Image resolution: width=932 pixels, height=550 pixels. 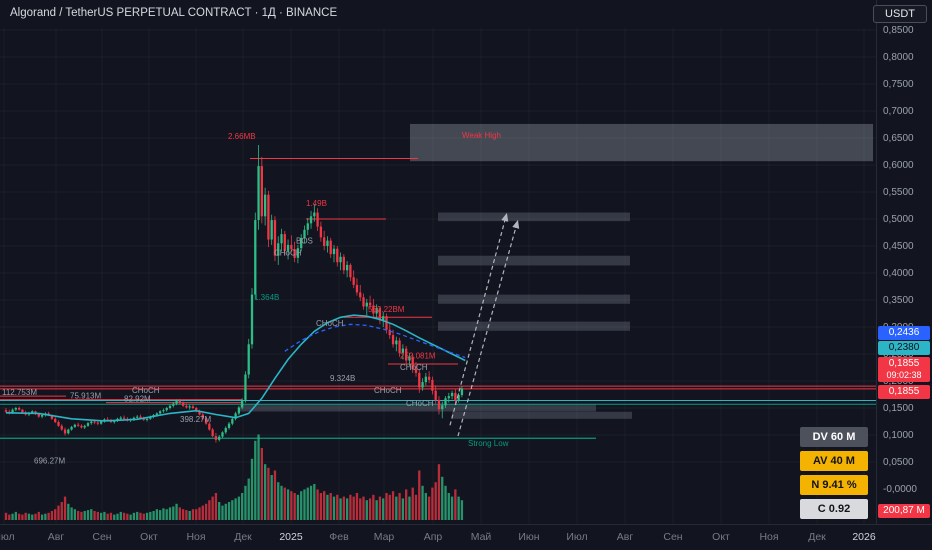 What do you see at coordinates (898, 30) in the screenshot?
I see `price-axis-label: 0,8500` at bounding box center [898, 30].